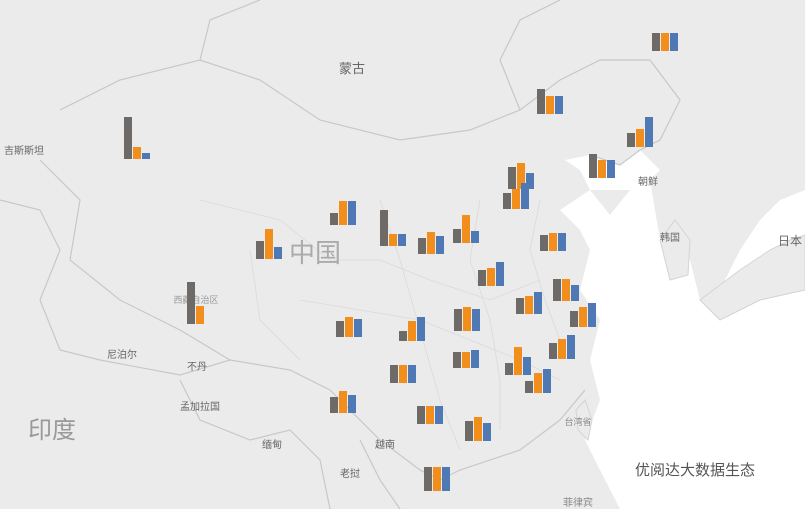 The height and width of the screenshot is (509, 805). Describe the element at coordinates (315, 254) in the screenshot. I see `map-label: 中国` at that location.